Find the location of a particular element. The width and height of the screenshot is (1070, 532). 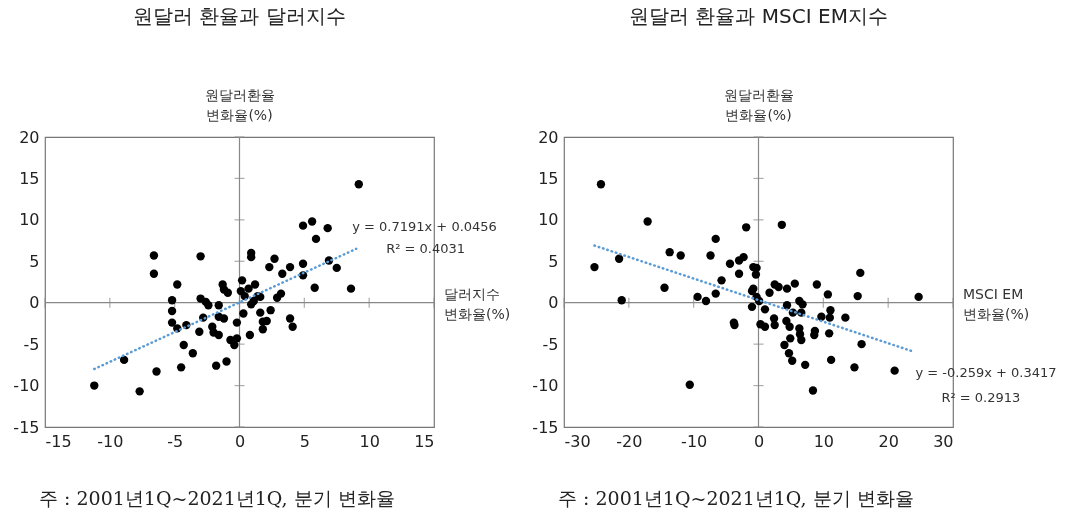

chart-title: 원달러 환율과 달러지수 is located at coordinates (239, 16).